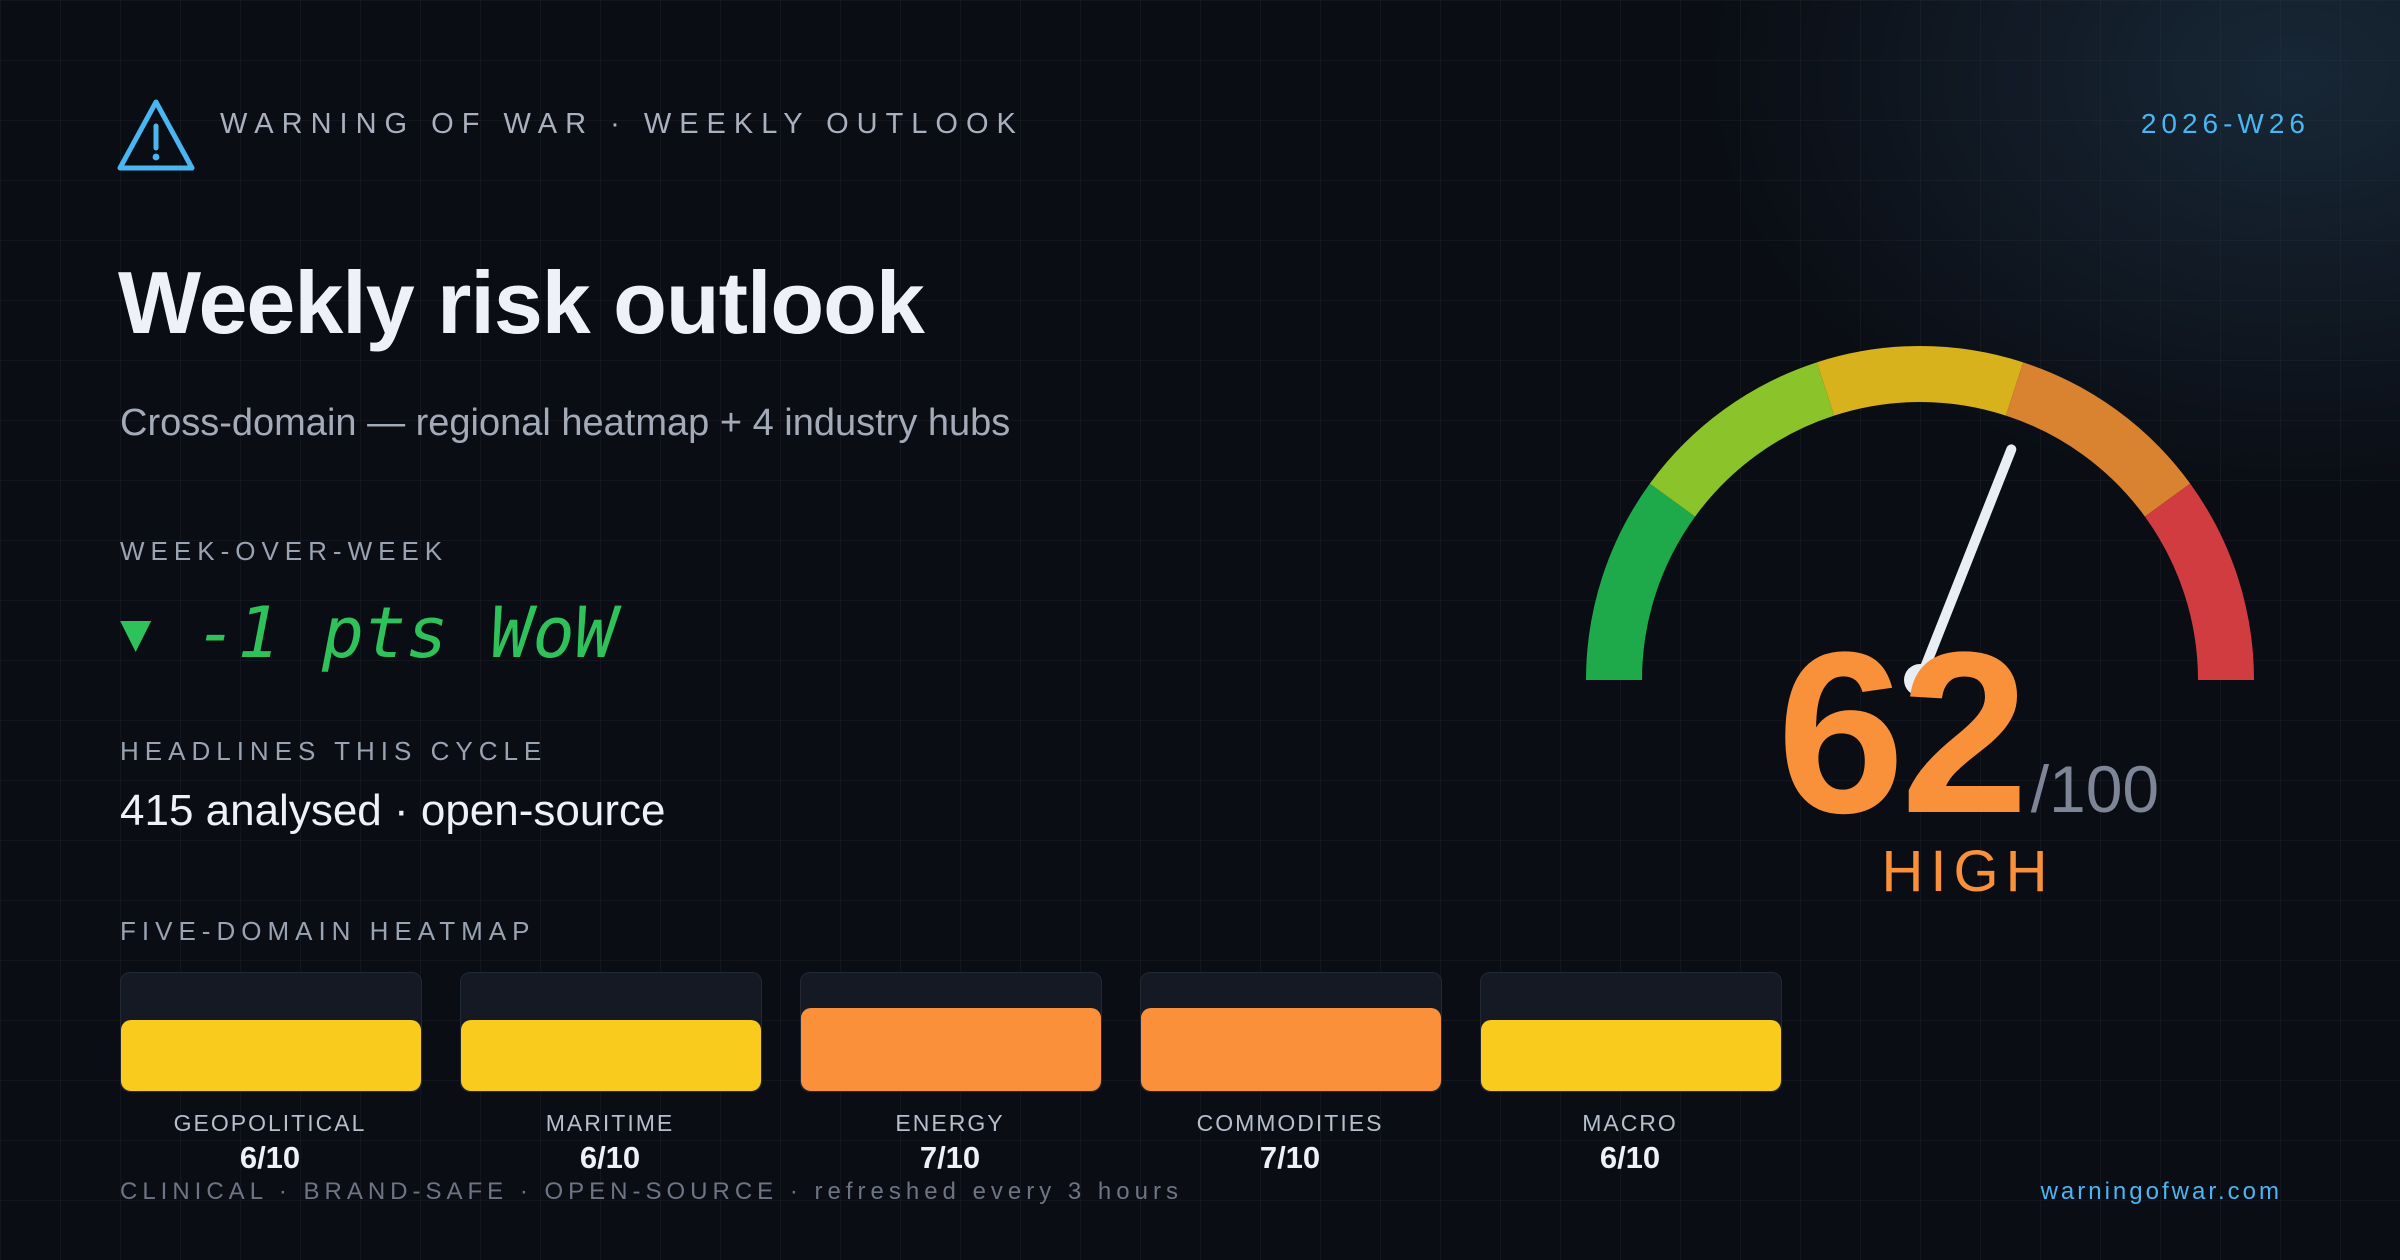 The width and height of the screenshot is (2400, 1260). I want to click on heatmap-label: FIVE-DOMAIN HEATMAP, so click(328, 931).